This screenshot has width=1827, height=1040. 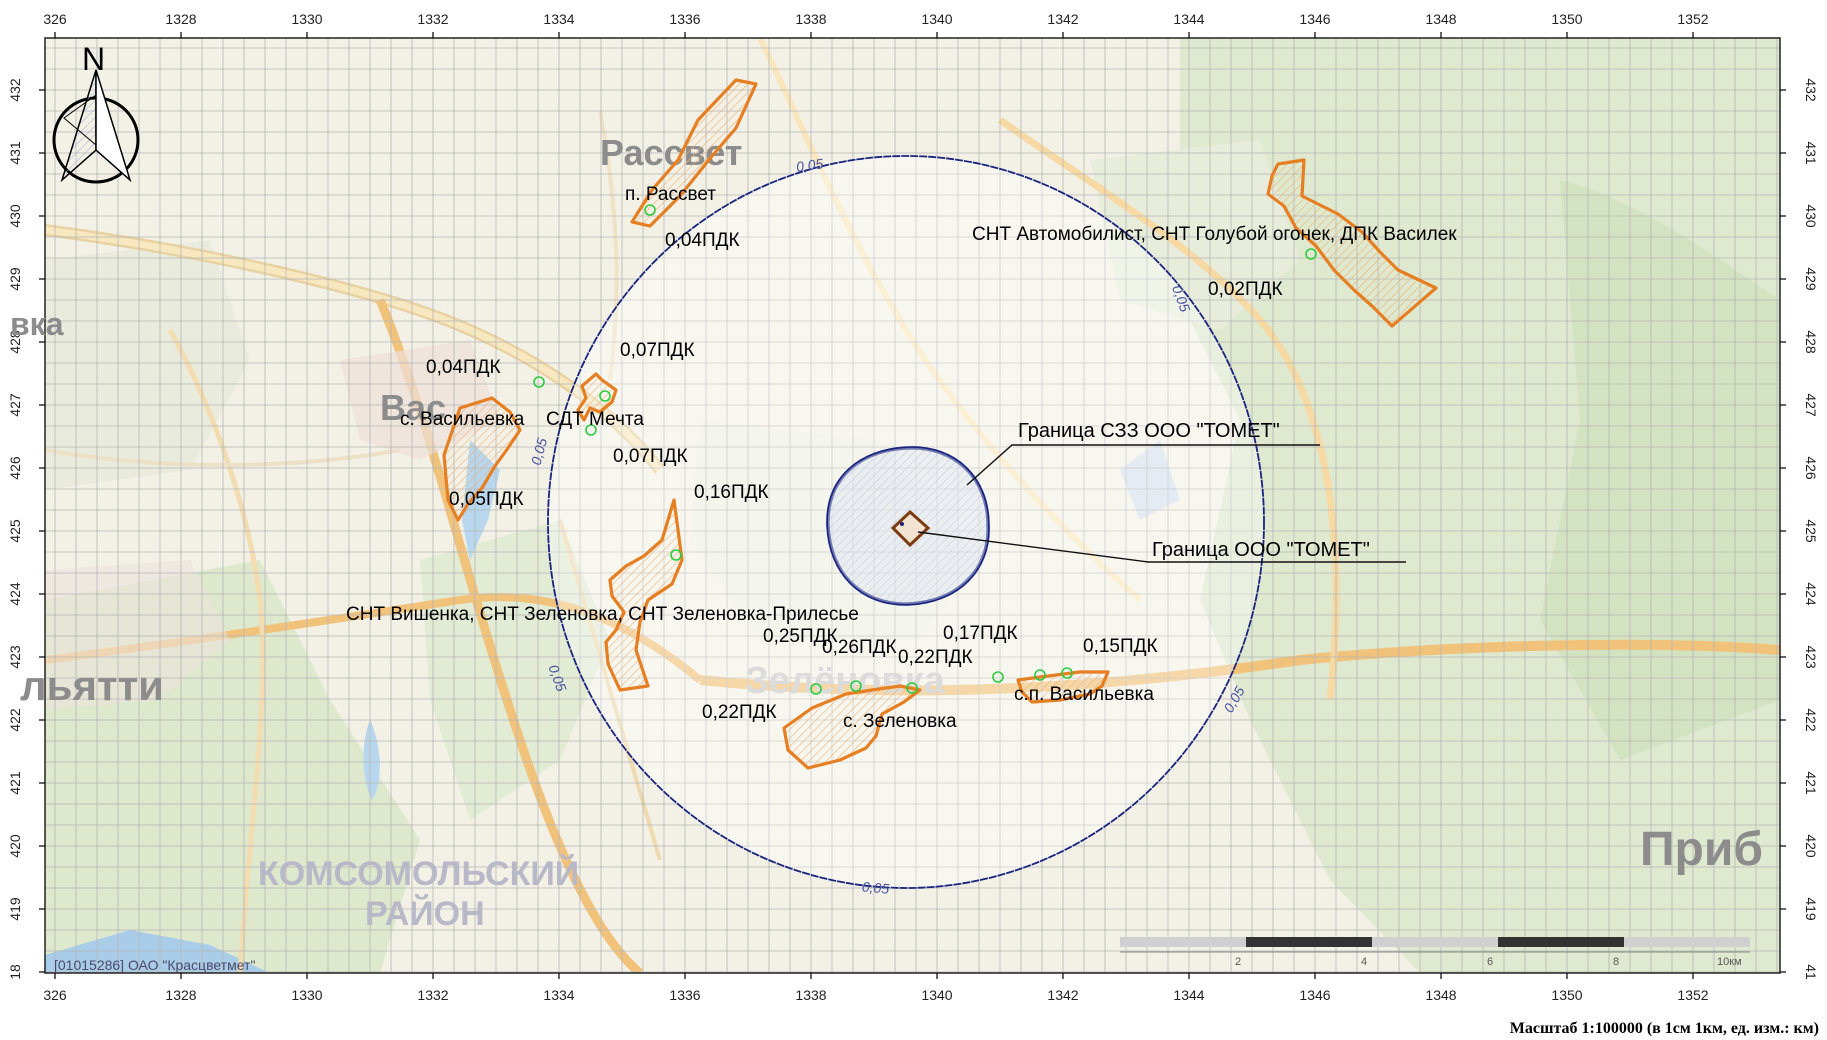 What do you see at coordinates (1261, 550) in the screenshot?
I see `annotation-plant-boundary: Граница ООО "ТОМЕТ"` at bounding box center [1261, 550].